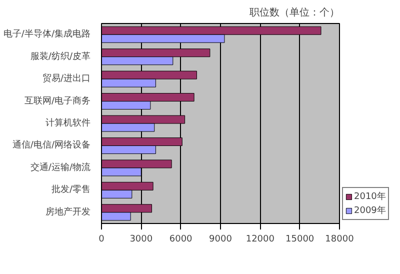 The height and width of the screenshot is (274, 400). Describe the element at coordinates (181, 239) in the screenshot. I see `x-tick-label: 6000` at that location.